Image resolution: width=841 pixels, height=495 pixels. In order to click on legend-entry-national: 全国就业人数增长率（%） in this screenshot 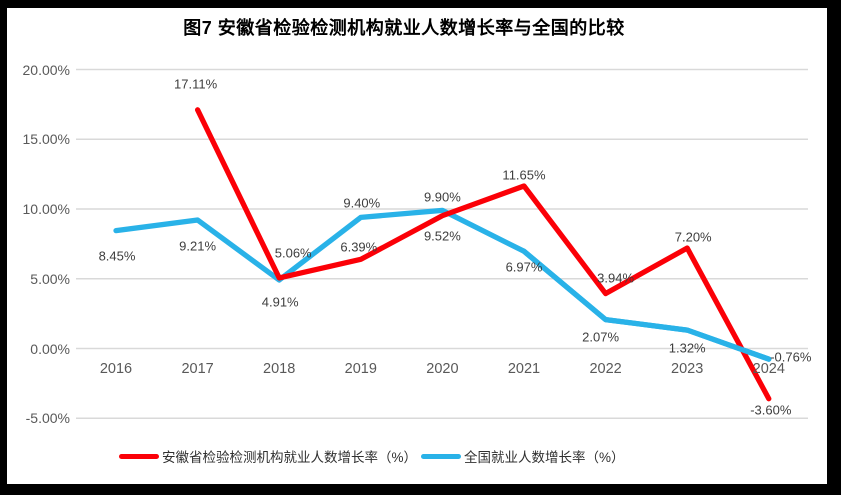, I will do `click(523, 456)`.